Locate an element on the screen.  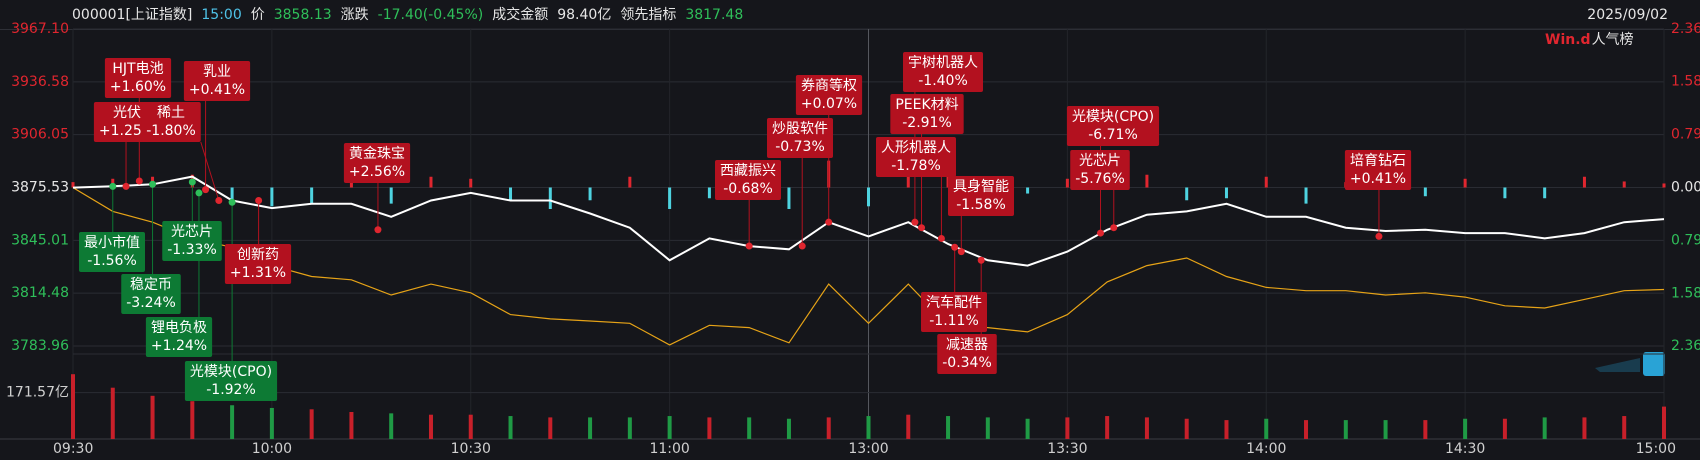
annotation-change: +2.56% is located at coordinates (377, 172).